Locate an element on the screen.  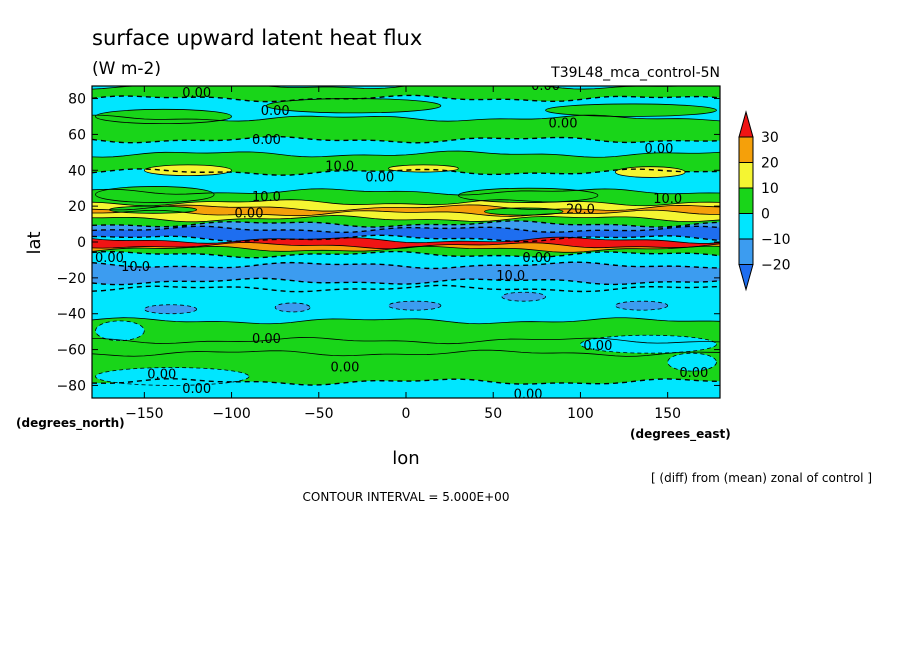
x-unit-label: (degrees_east) is located at coordinates (680, 434).